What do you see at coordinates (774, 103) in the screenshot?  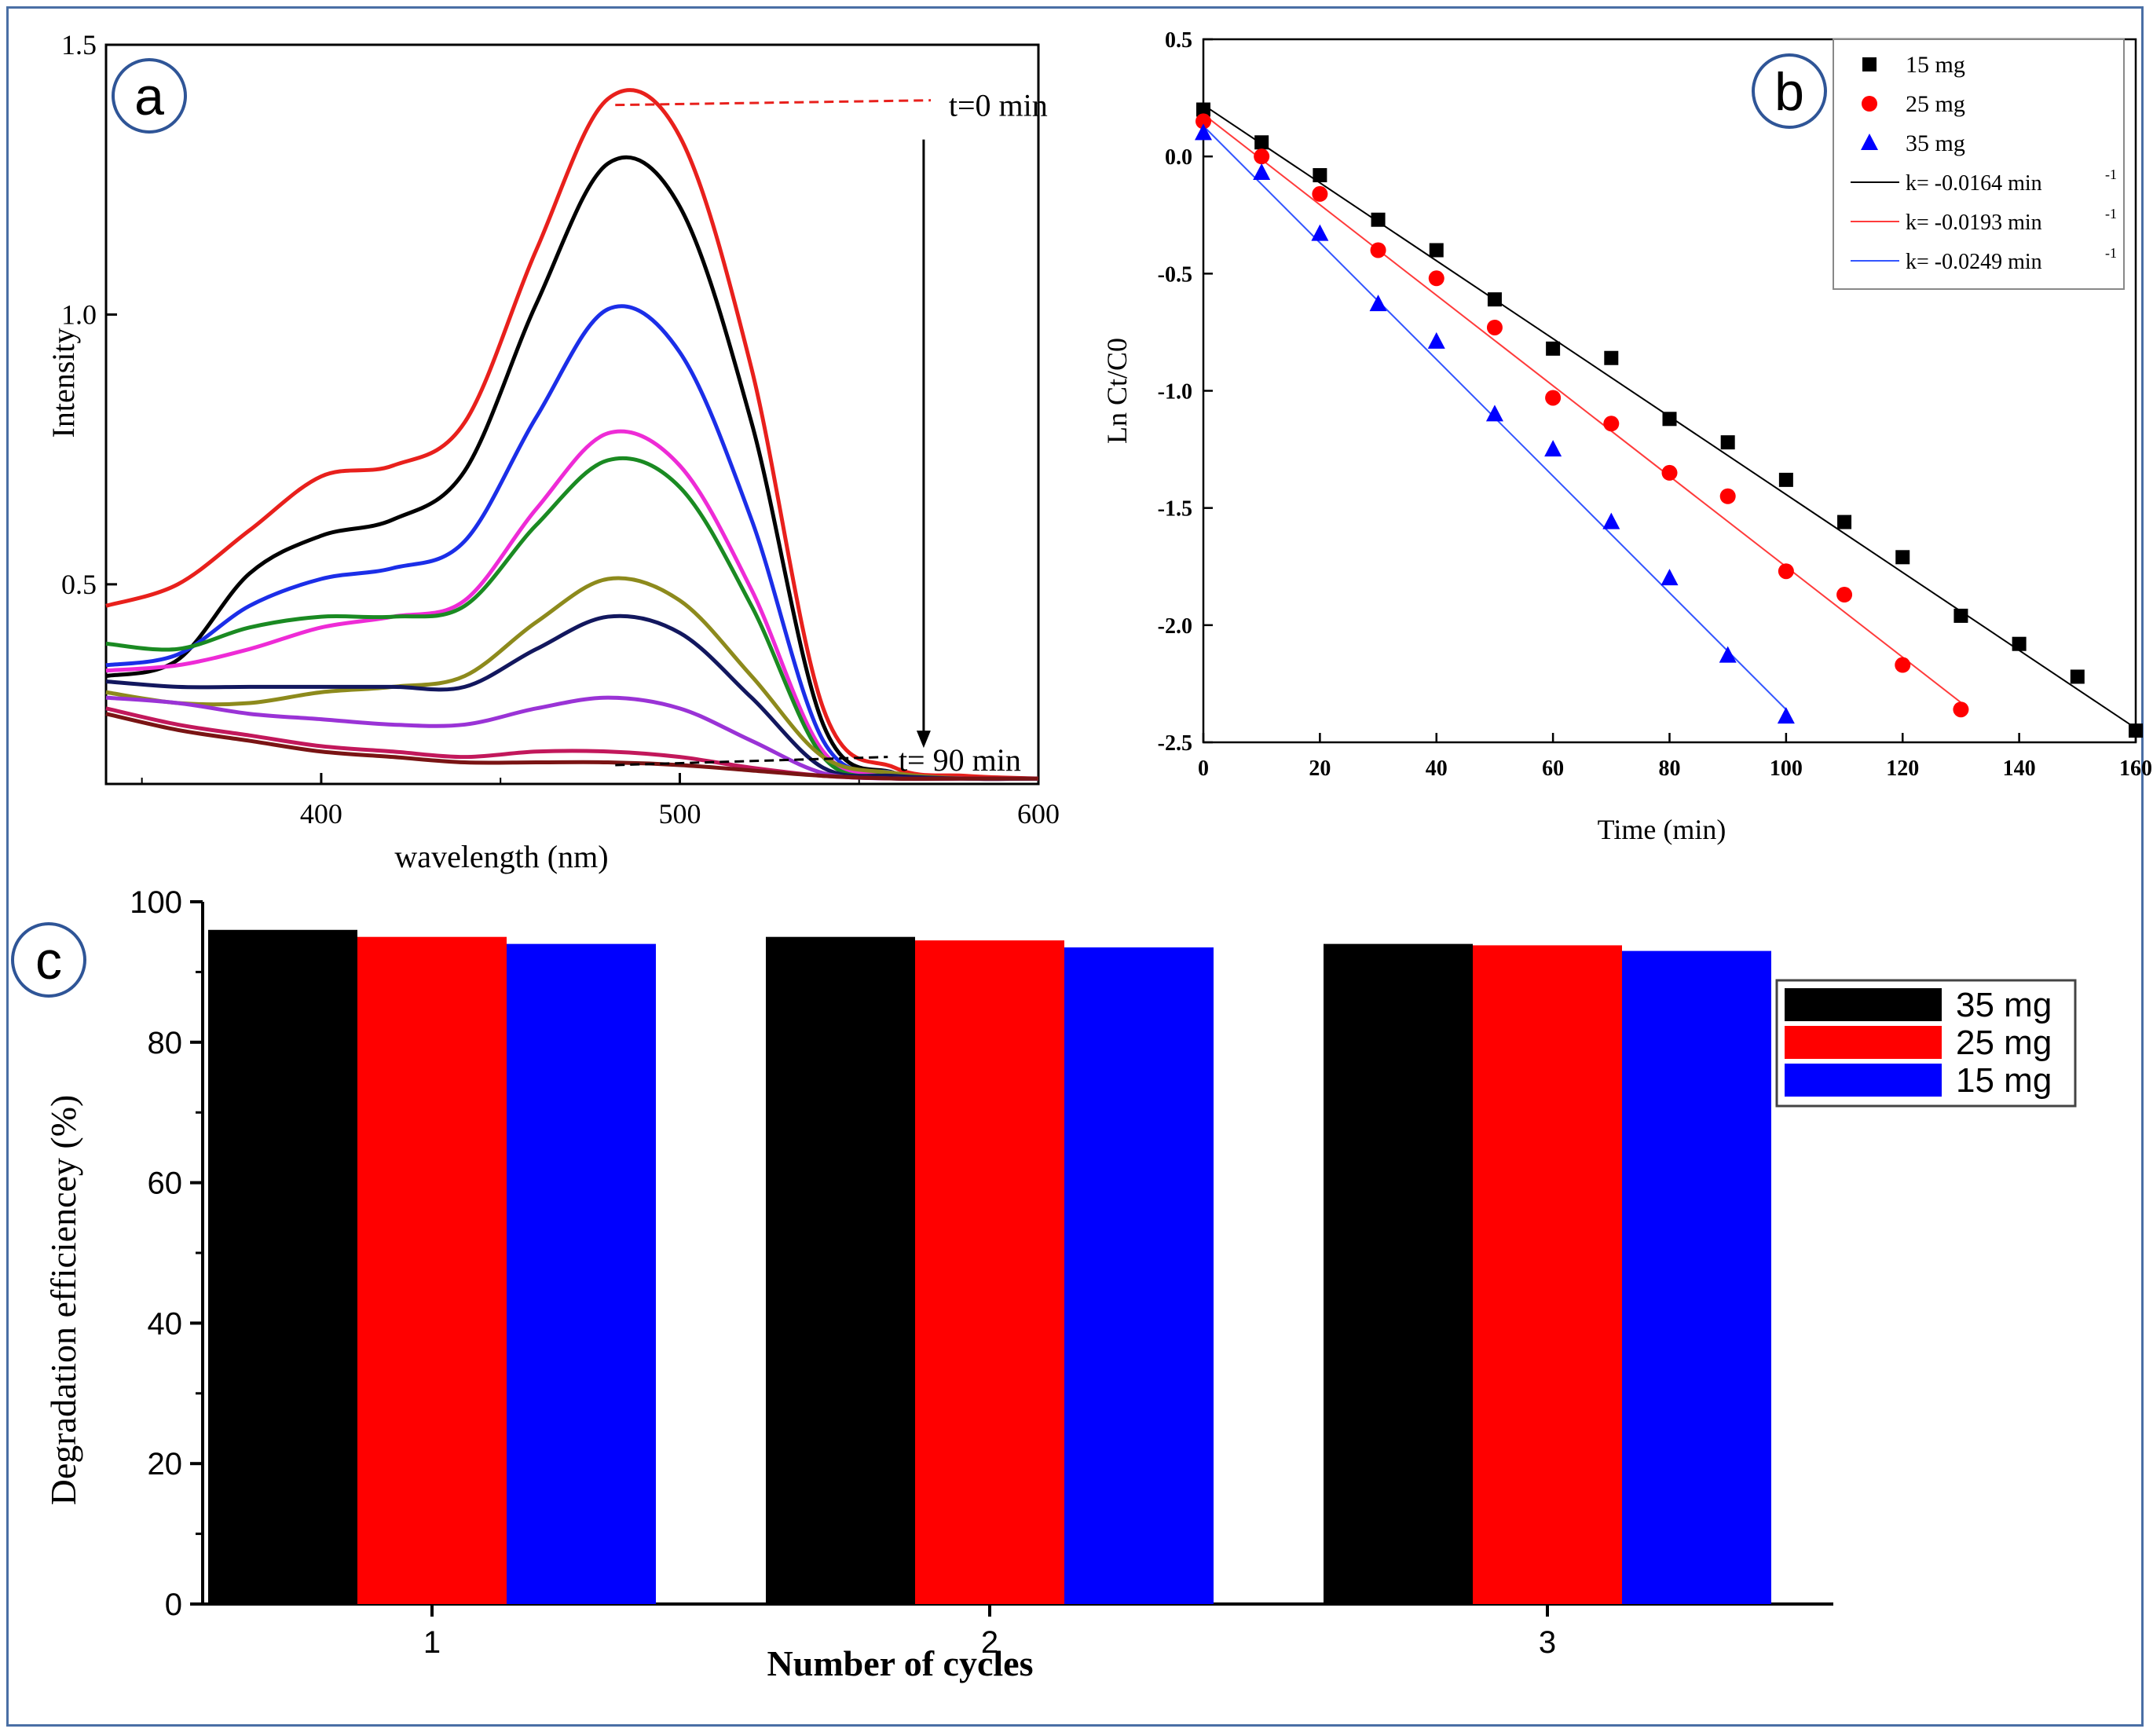 I see `annotation-leader-t0` at bounding box center [774, 103].